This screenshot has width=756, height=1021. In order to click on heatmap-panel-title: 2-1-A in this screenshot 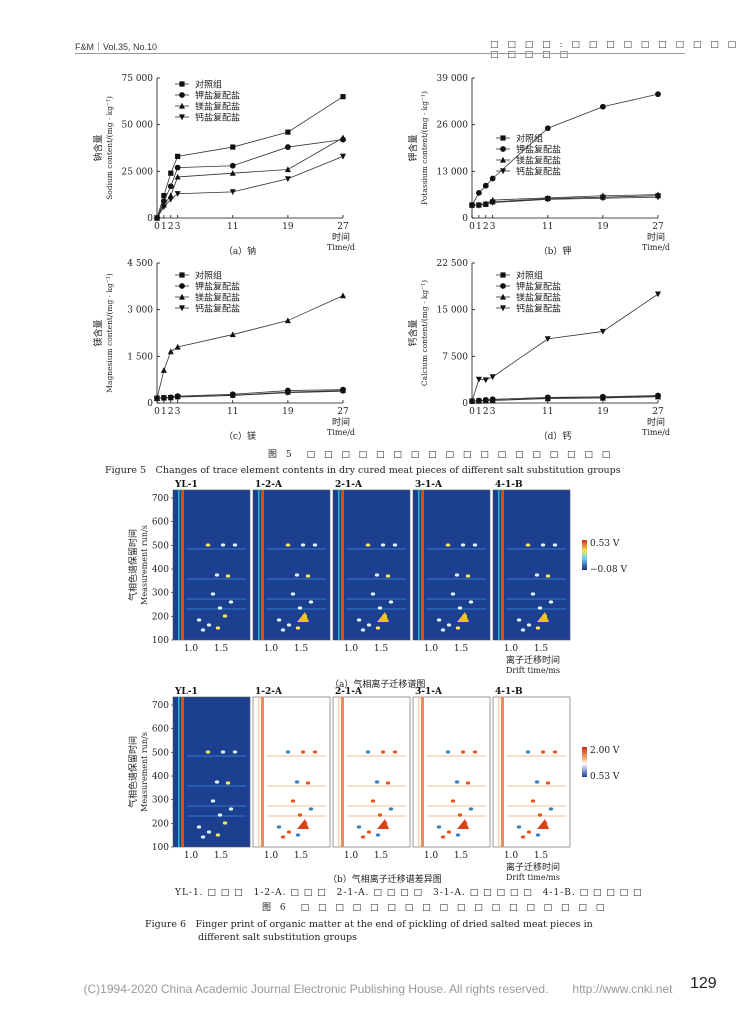, I will do `click(349, 692)`.